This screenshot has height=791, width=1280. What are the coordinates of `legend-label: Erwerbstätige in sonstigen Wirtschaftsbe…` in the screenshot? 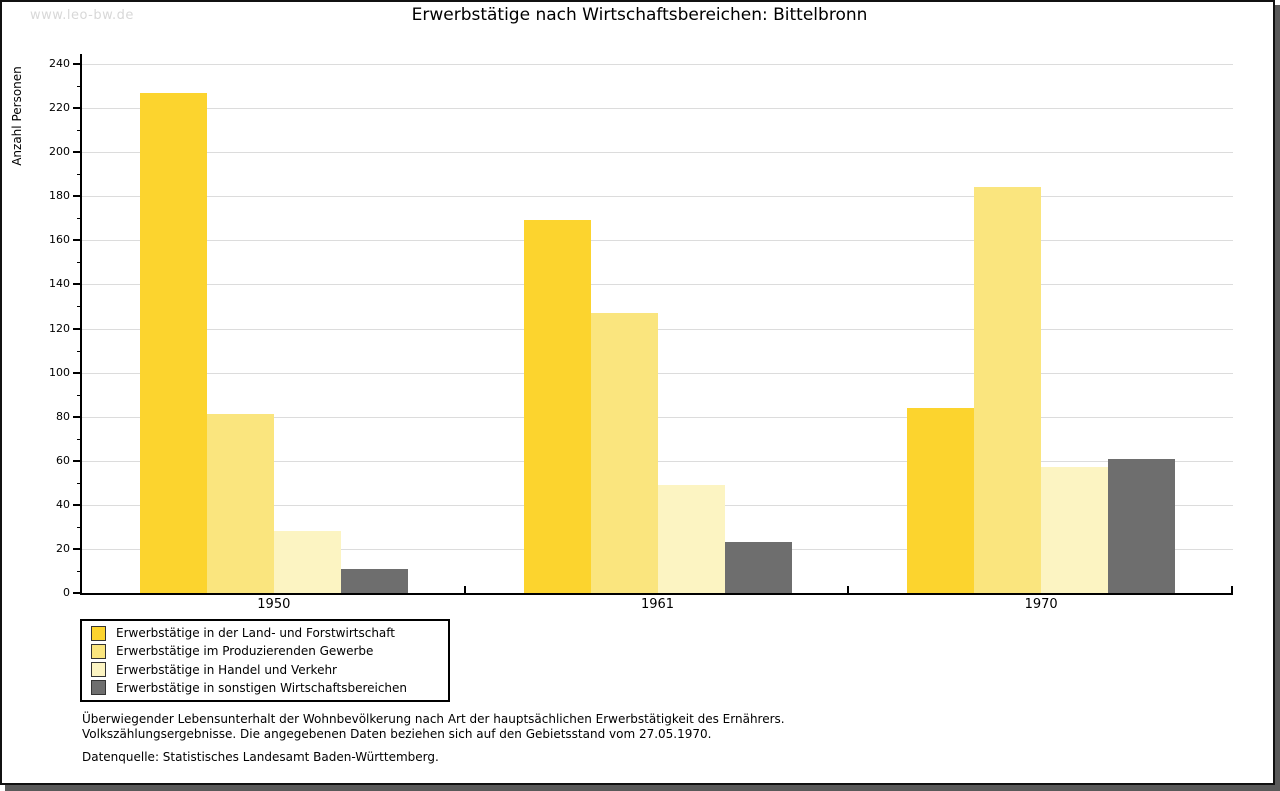 It's located at (262, 687).